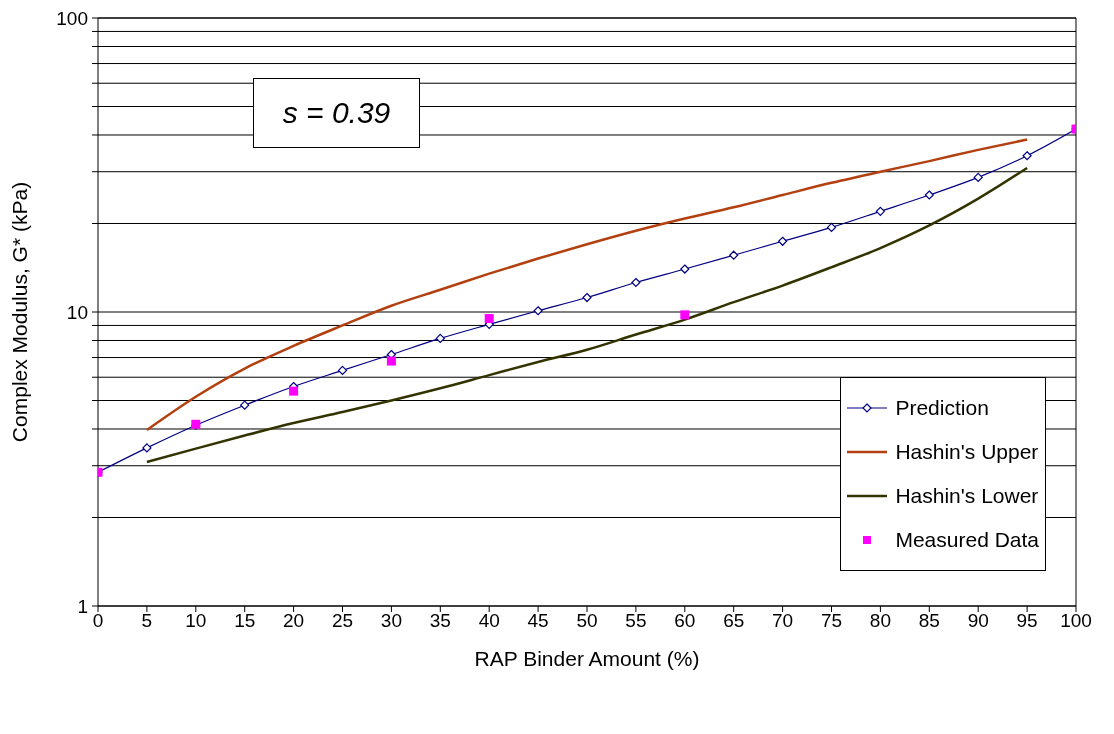 The width and height of the screenshot is (1114, 734). Describe the element at coordinates (336, 113) in the screenshot. I see `annotation: s = 0.39` at that location.